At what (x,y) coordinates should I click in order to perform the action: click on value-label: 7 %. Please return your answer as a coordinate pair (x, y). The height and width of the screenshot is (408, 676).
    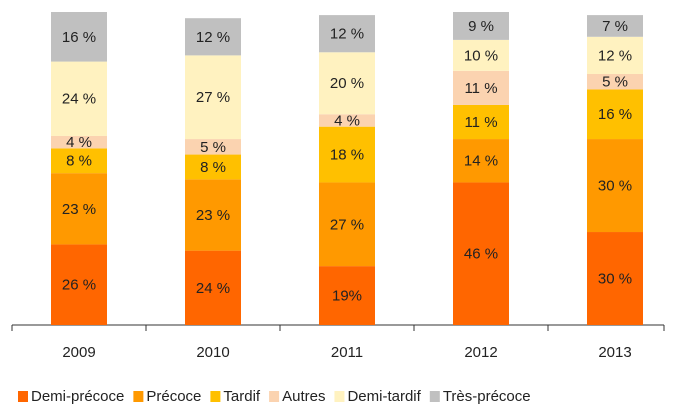
    Looking at the image, I should click on (615, 26).